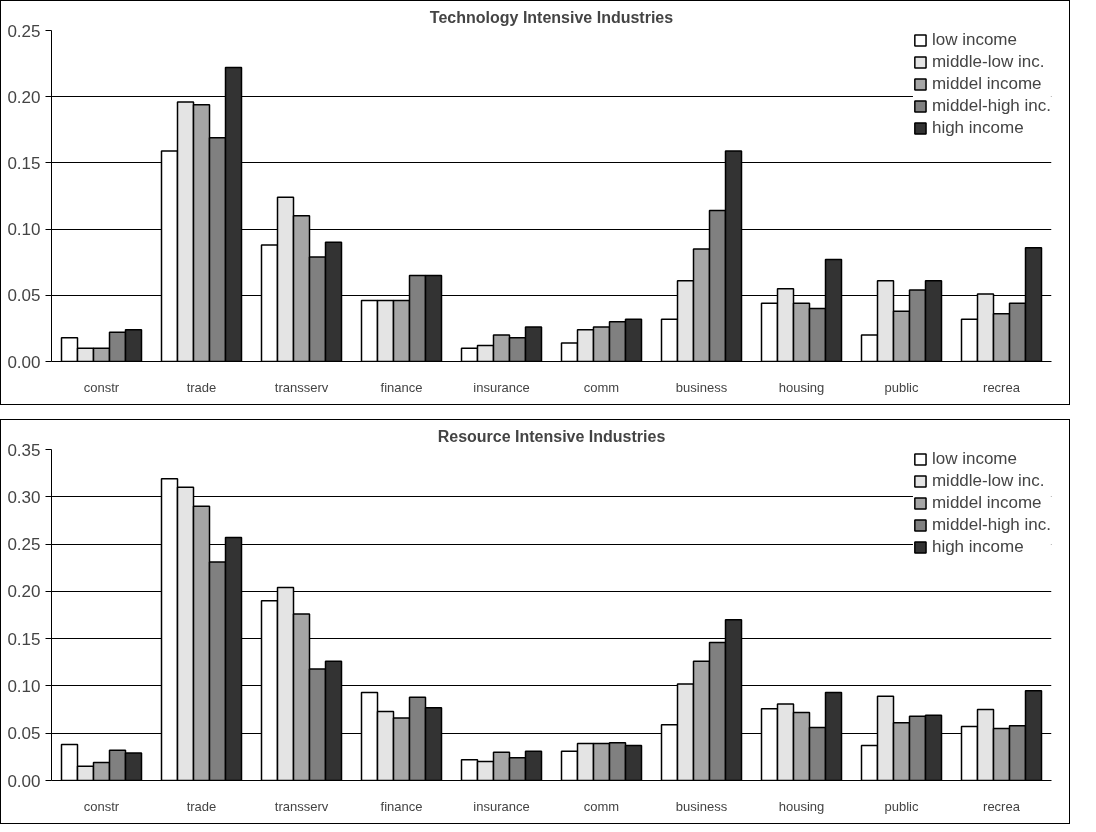  Describe the element at coordinates (24, 497) in the screenshot. I see `y-tick-label: 0.30` at that location.